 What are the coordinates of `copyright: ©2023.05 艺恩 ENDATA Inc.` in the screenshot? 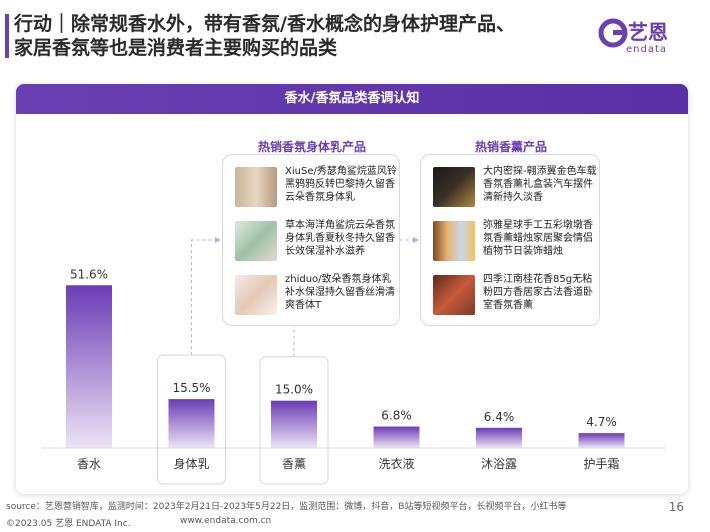 It's located at (68, 524).